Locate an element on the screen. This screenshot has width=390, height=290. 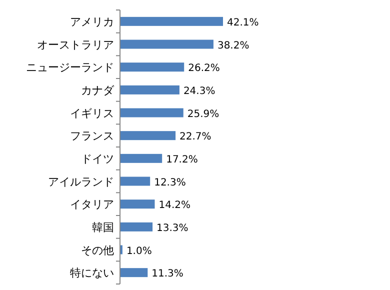
y-tick-label: ドイツ is located at coordinates (97, 159).